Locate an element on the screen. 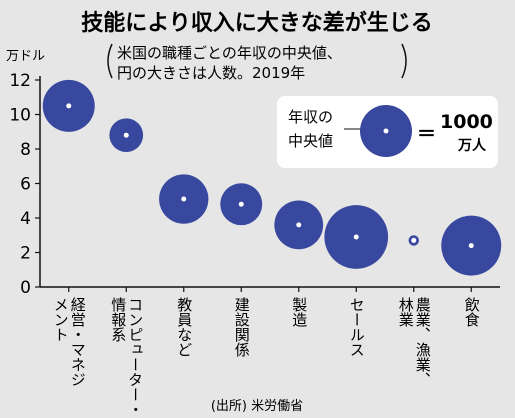  source-note: (出所) 米労働省 is located at coordinates (257, 406).